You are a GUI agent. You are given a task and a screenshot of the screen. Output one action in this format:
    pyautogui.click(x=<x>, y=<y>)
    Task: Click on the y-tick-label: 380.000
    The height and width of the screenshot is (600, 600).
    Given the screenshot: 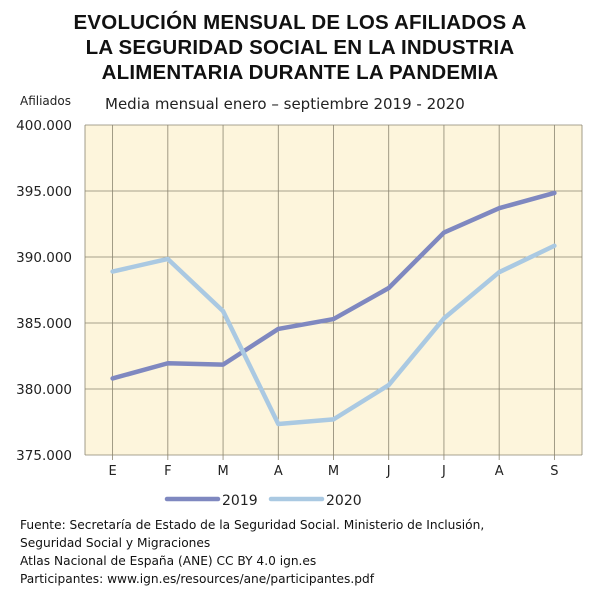 What is the action you would take?
    pyautogui.click(x=44, y=390)
    